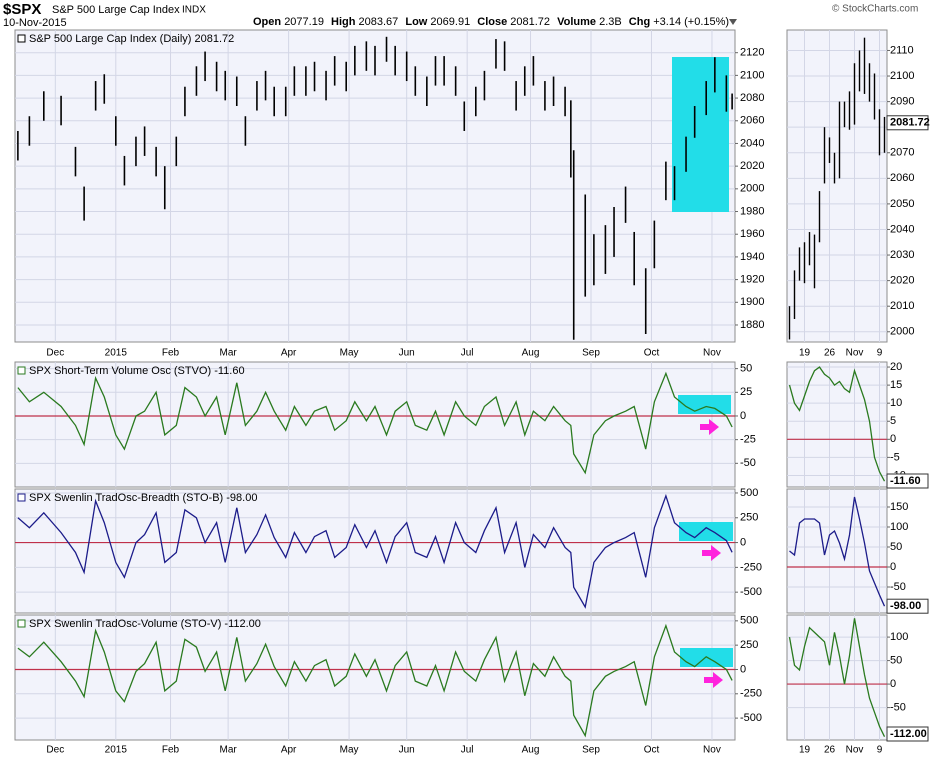 Image resolution: width=930 pixels, height=759 pixels. I want to click on y-tick-label: 25, so click(746, 392).